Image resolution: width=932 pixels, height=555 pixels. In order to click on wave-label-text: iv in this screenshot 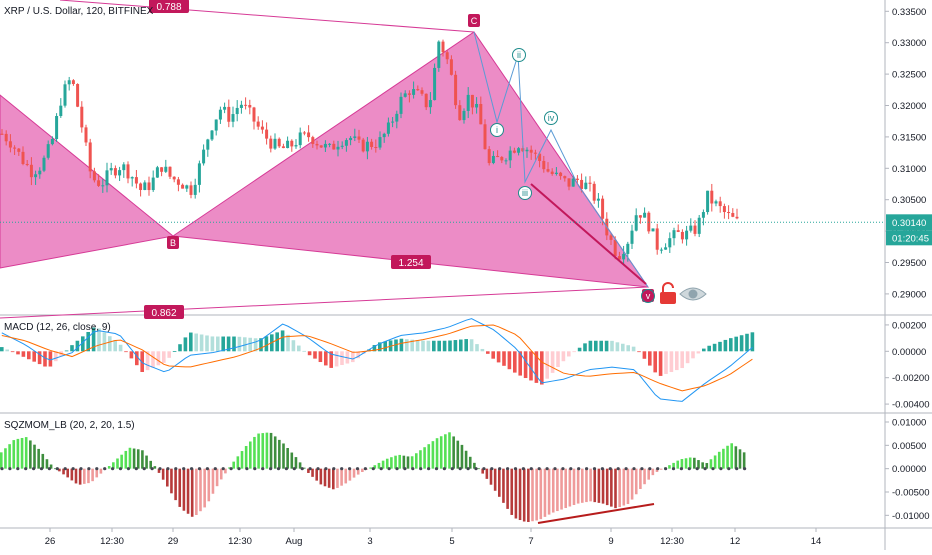, I will do `click(551, 118)`.